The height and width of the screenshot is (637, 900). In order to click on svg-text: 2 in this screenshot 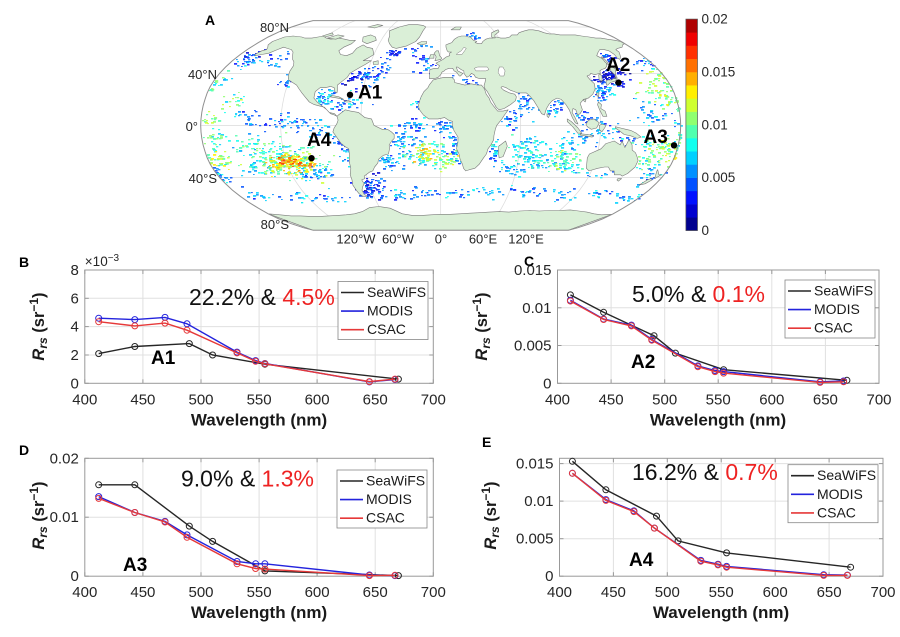, I will do `click(74, 355)`.